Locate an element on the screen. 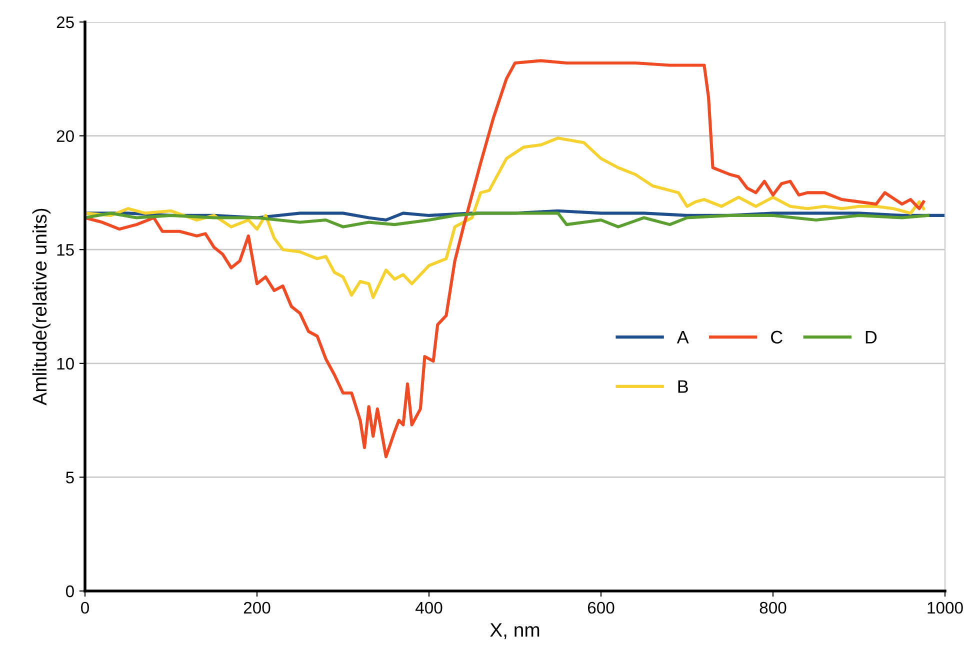  x-tick-label: 600 is located at coordinates (601, 608).